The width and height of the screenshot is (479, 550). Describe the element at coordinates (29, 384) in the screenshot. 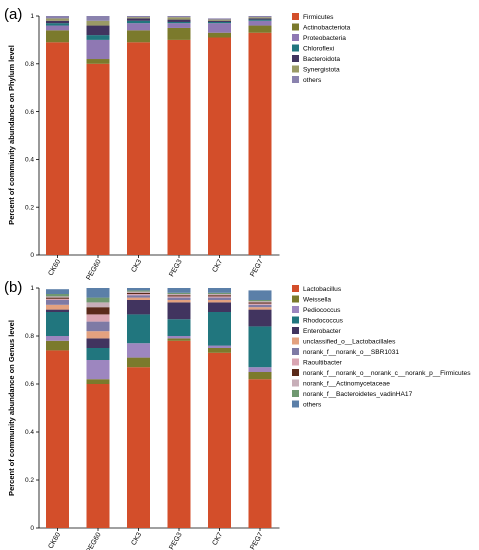

I see `y-tick-label: 0.6` at that location.